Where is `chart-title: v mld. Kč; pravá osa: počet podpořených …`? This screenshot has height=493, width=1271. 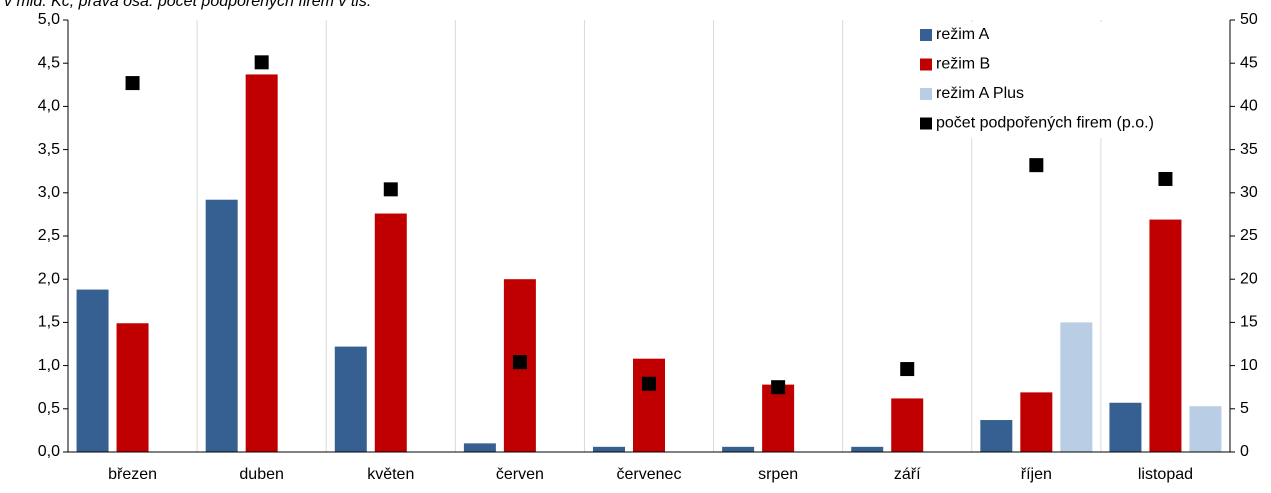
chart-title: v mld. Kč; pravá osa: počet podpořených … is located at coordinates (187, 5).